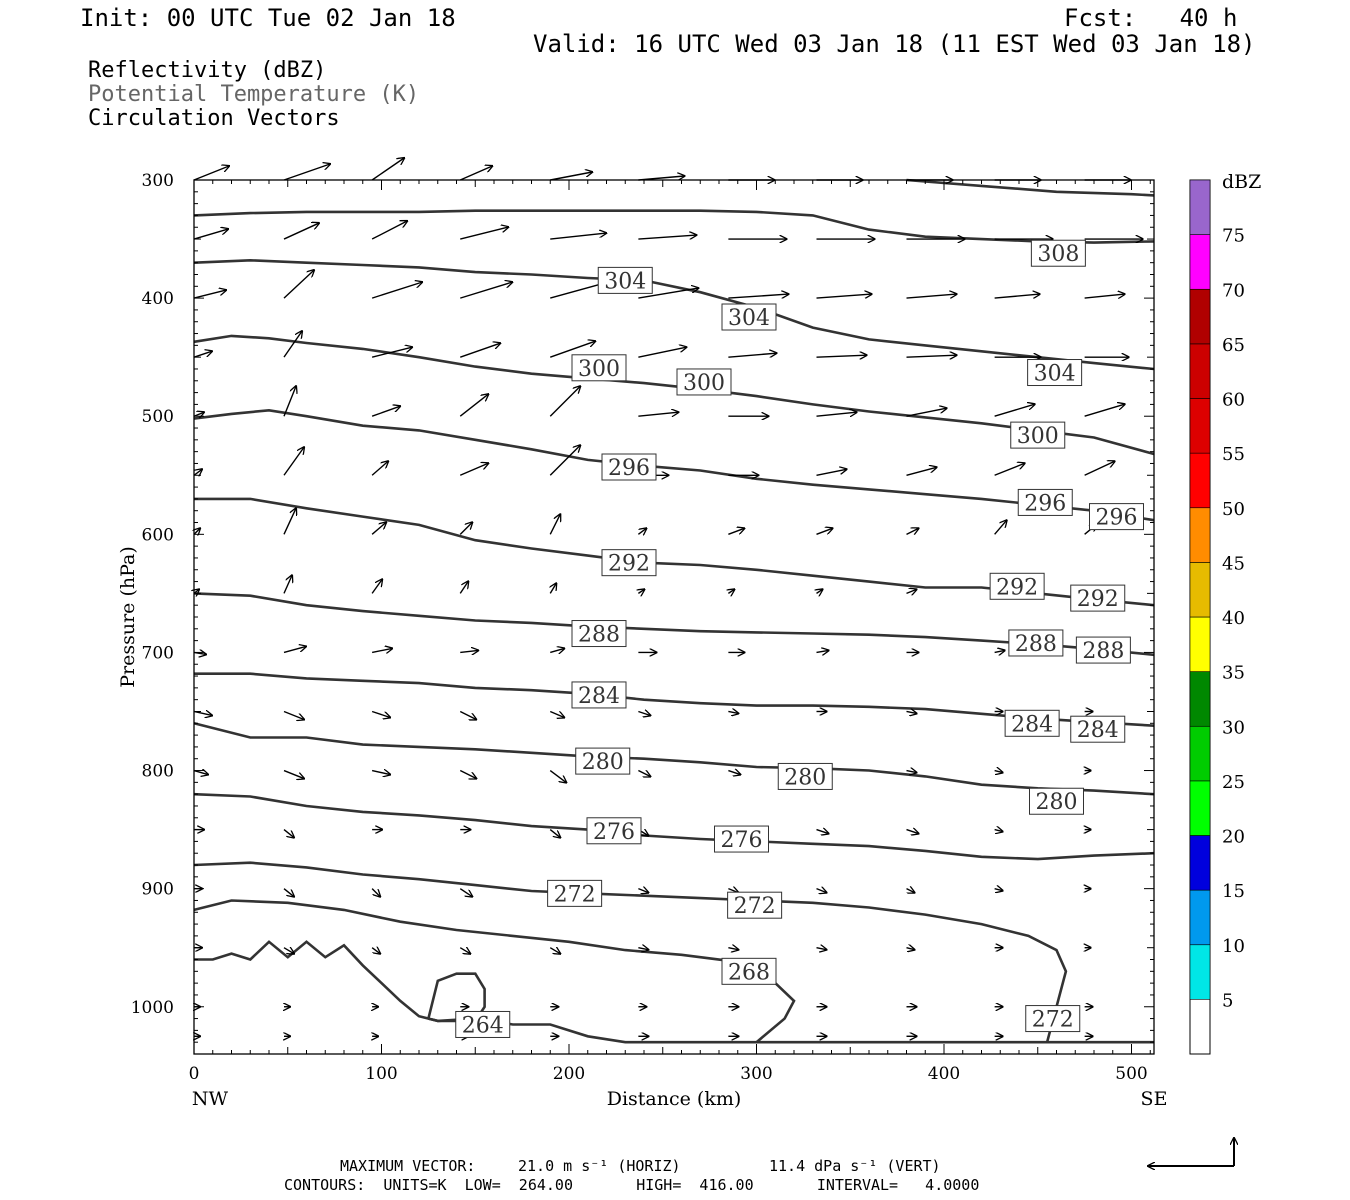 This screenshot has width=1350, height=1200. What do you see at coordinates (254, 94) in the screenshot?
I see `legend-potential-temperature: Potential Temperature (K)` at bounding box center [254, 94].